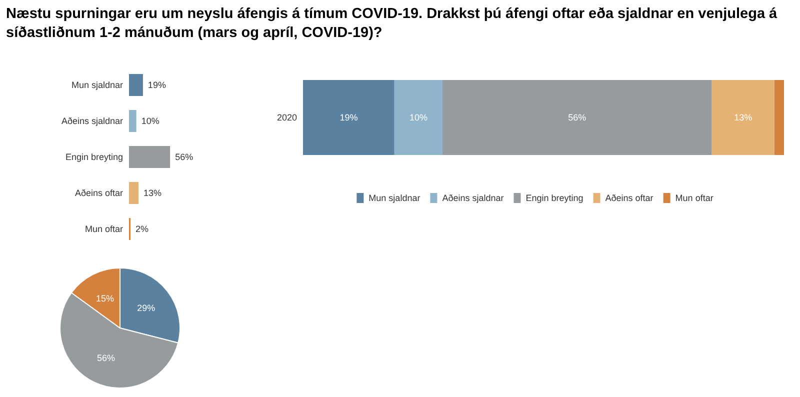 The image size is (800, 397). What do you see at coordinates (286, 117) in the screenshot?
I see `y-tick-label: 2020` at bounding box center [286, 117].